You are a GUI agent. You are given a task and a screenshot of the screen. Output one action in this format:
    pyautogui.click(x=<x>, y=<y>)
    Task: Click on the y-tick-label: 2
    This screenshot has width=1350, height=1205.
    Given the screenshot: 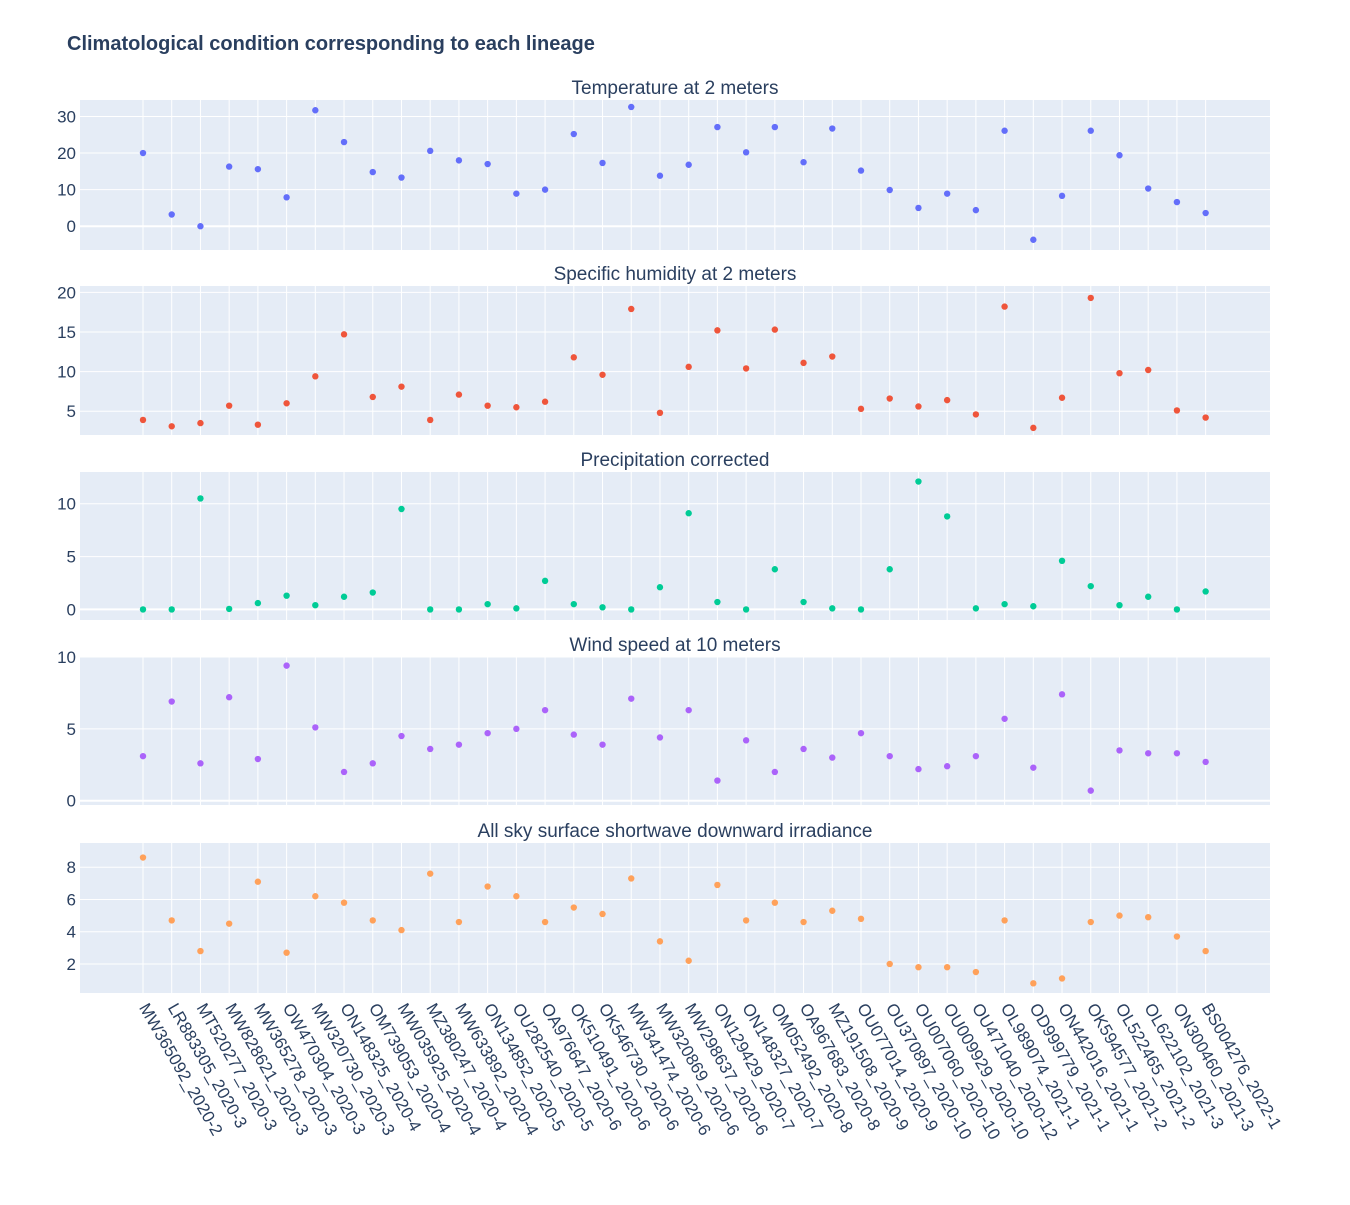 What is the action you would take?
    pyautogui.click(x=71, y=964)
    